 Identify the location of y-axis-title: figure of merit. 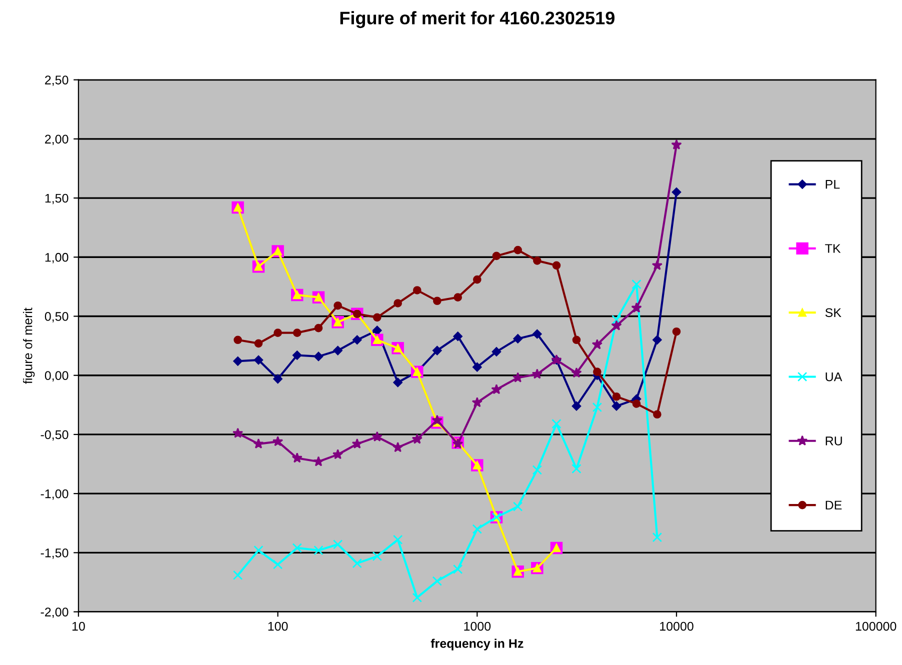
(29, 346).